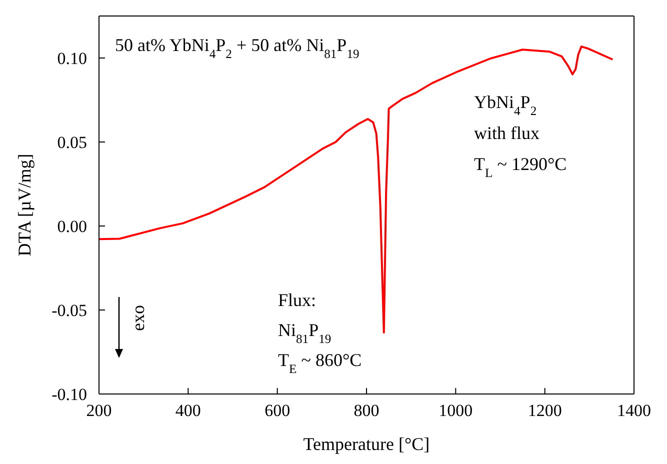 Image resolution: width=667 pixels, height=464 pixels. I want to click on y-tick-label: 0.05, so click(72, 142).